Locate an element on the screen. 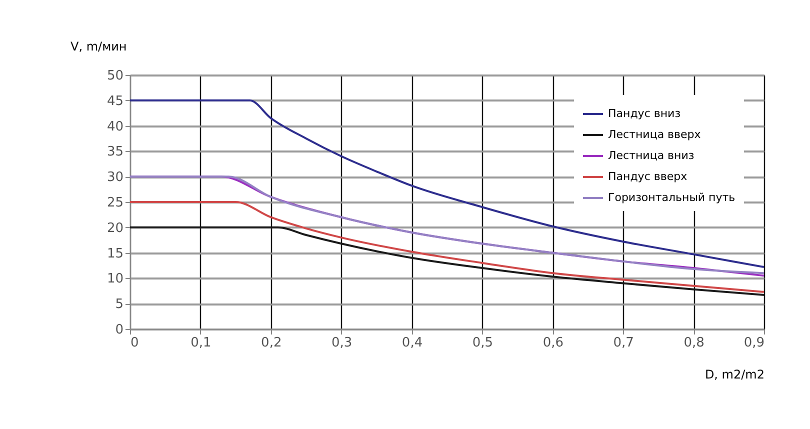 This screenshot has height=429, width=810. y-tick-label: 10 is located at coordinates (115, 279).